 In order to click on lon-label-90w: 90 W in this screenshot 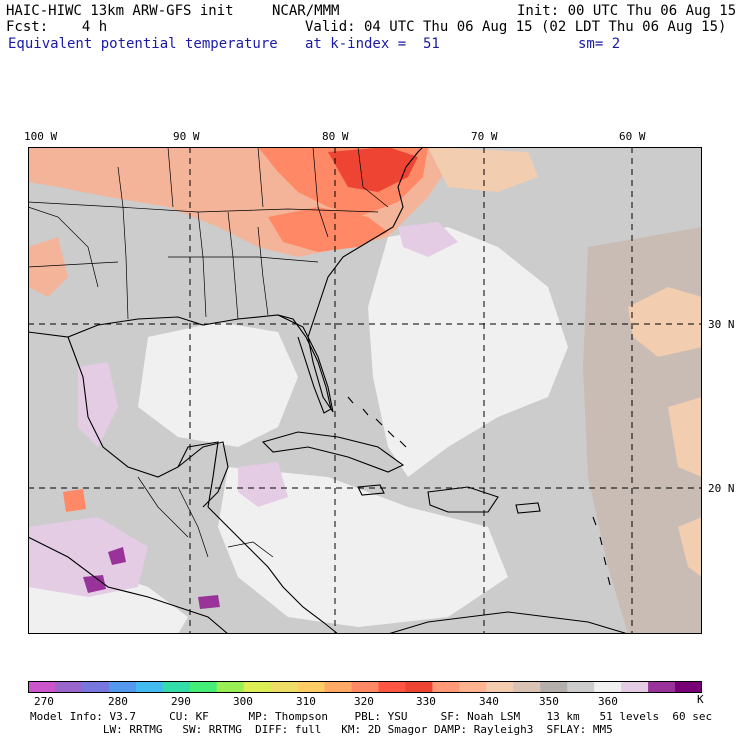, I will do `click(186, 136)`.